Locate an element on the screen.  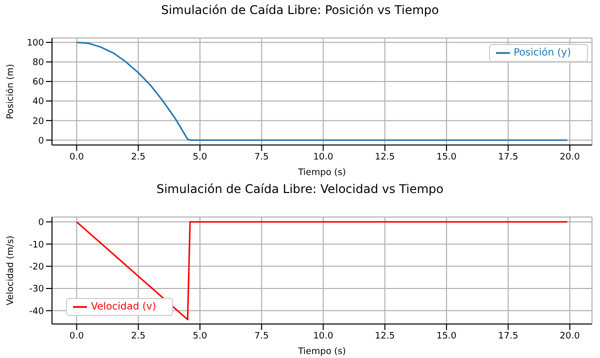
legend-label: Posición (y) is located at coordinates (542, 53).